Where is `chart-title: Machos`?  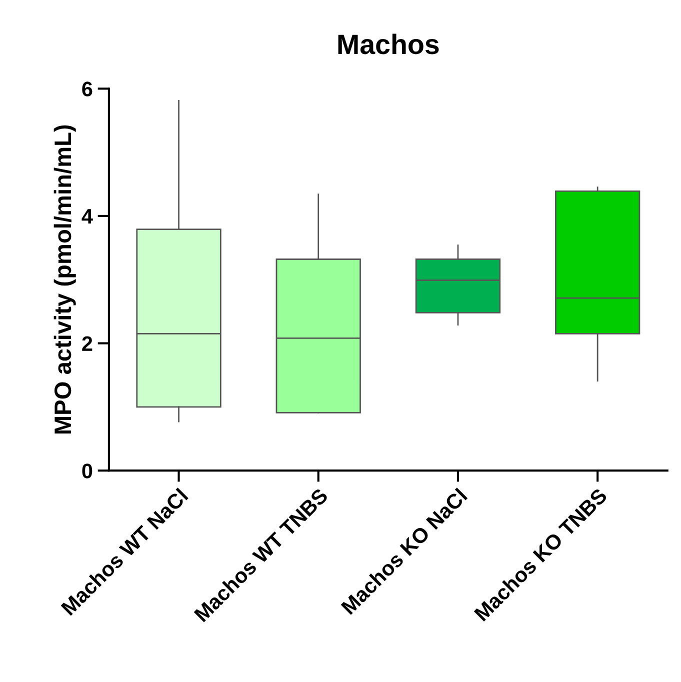
chart-title: Machos is located at coordinates (388, 44).